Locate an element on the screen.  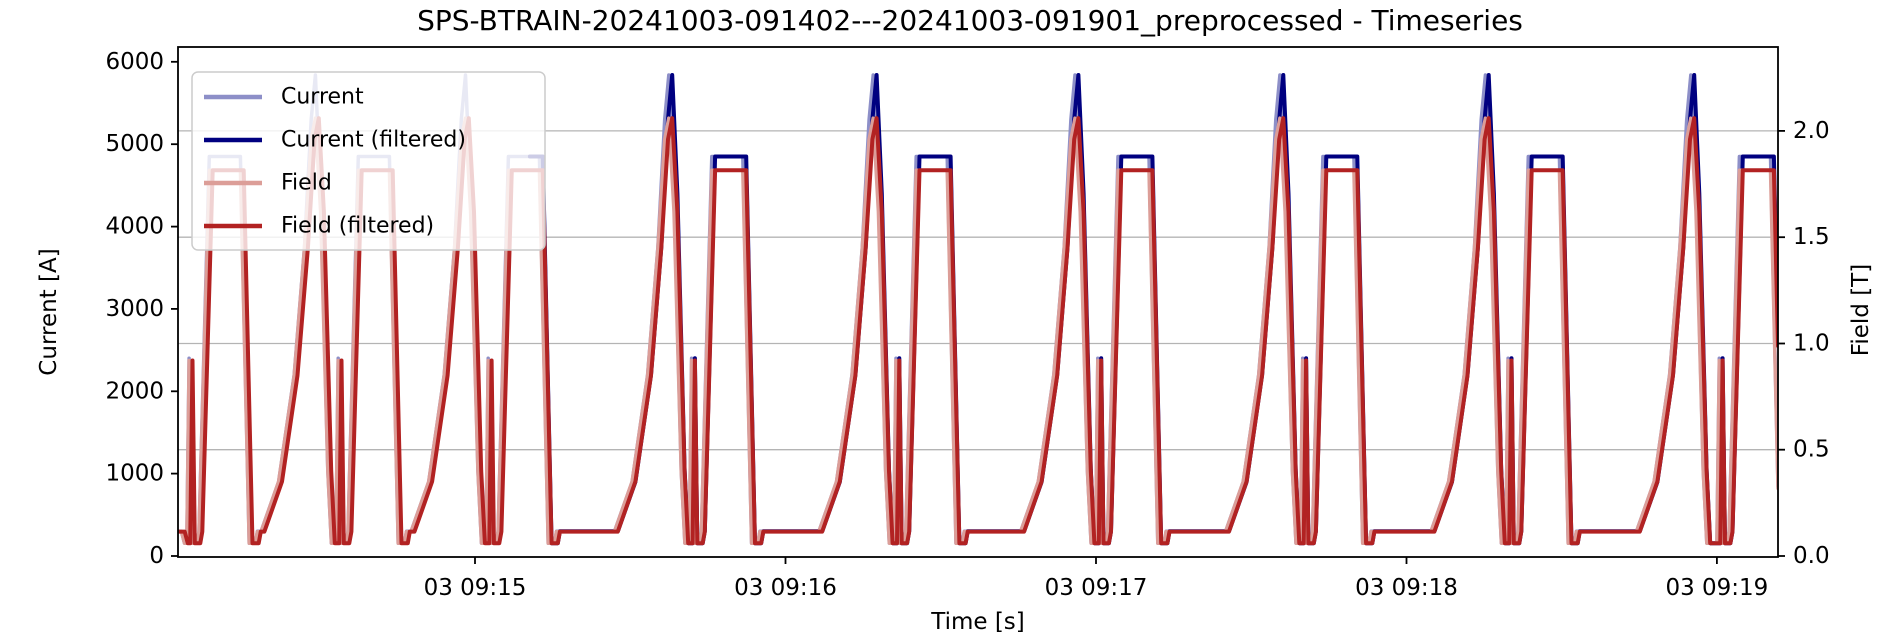
x-axis-ticks: 03 09:15 03 09:16 03 09:17 03 09:18 03 09:19 is located at coordinates (1096, 579).